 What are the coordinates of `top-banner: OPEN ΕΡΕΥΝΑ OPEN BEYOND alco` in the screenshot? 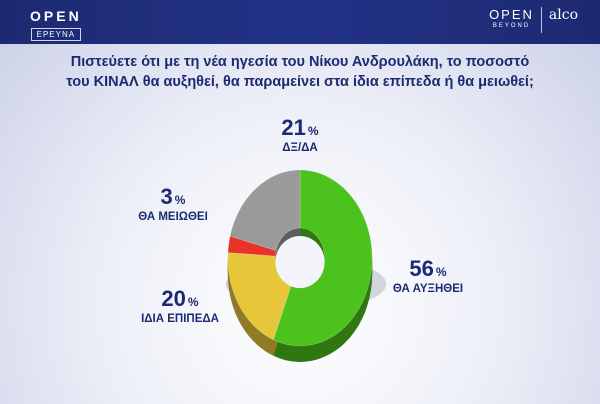 It's located at (300, 22).